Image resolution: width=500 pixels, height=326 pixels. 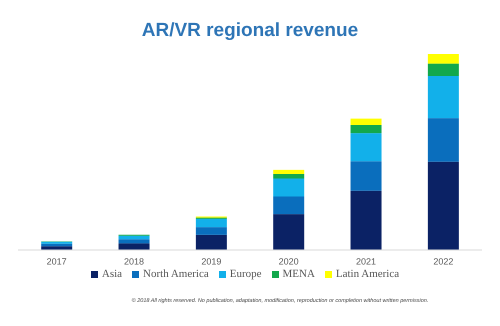 I want to click on legend-label: MENA, so click(x=298, y=274).